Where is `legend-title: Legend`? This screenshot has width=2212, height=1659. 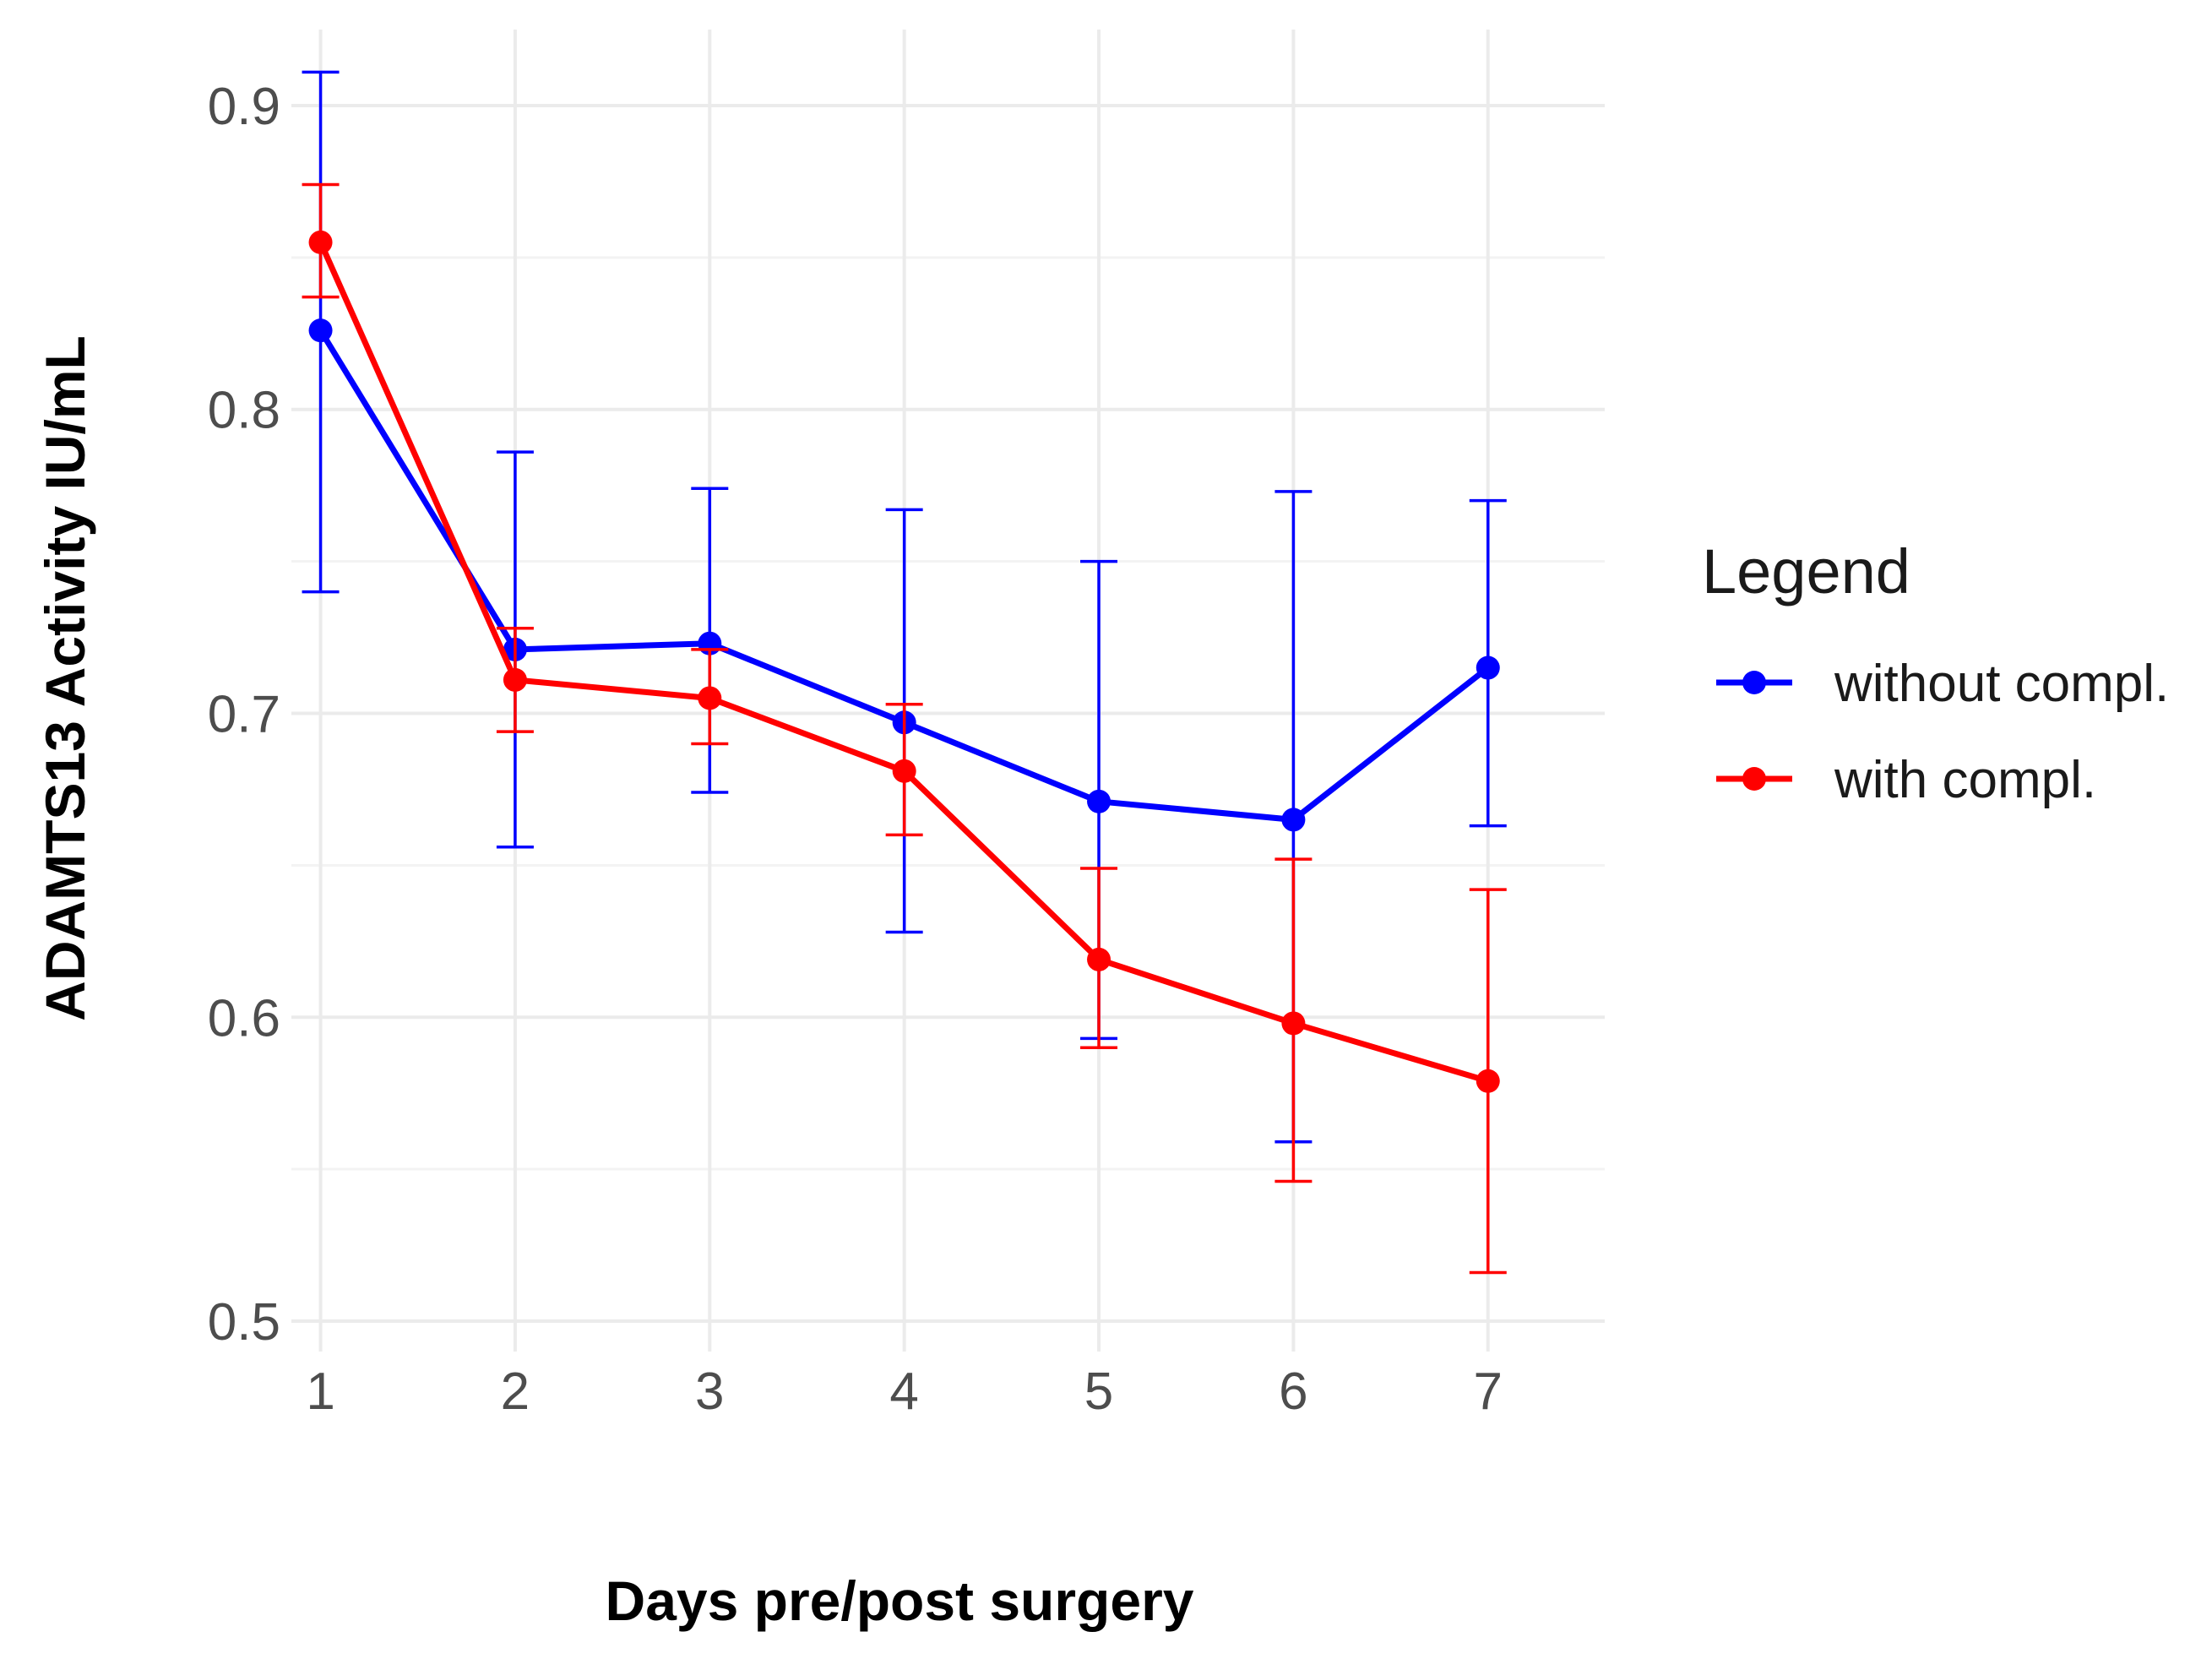
legend-title: Legend is located at coordinates (1806, 571).